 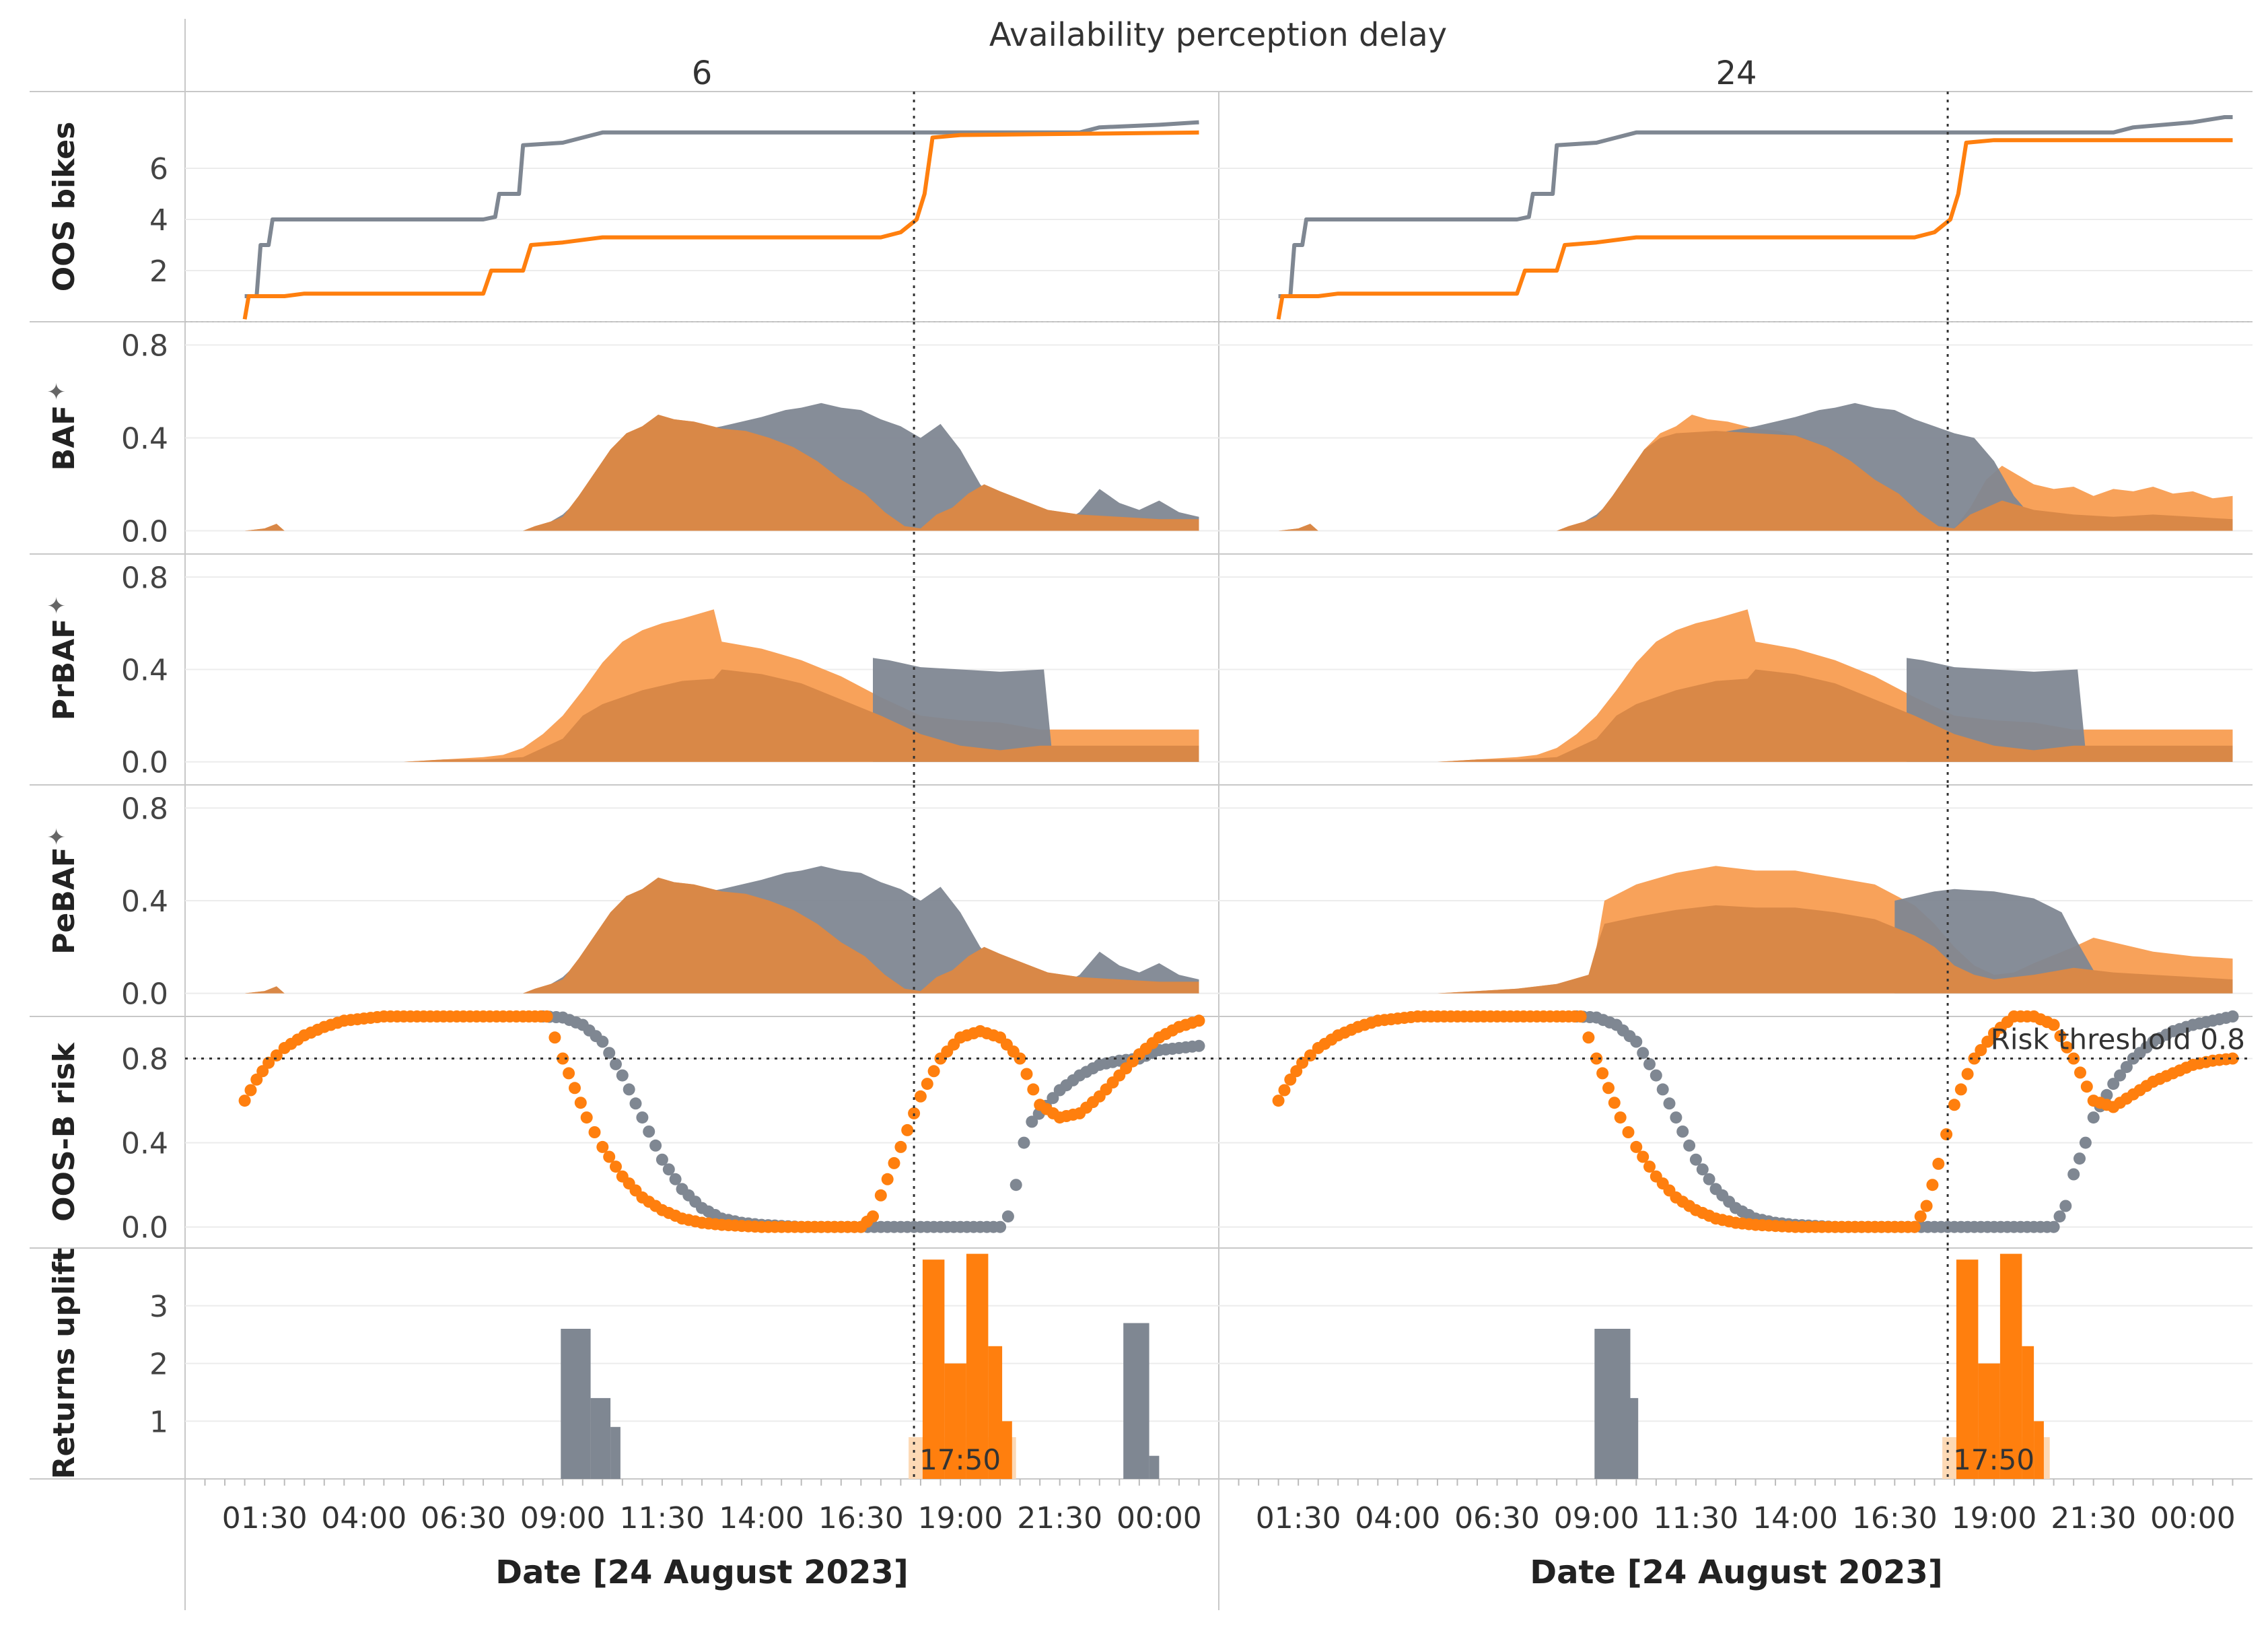 What do you see at coordinates (144, 809) in the screenshot?
I see `y-tick-label-pebaf: 0.8` at bounding box center [144, 809].